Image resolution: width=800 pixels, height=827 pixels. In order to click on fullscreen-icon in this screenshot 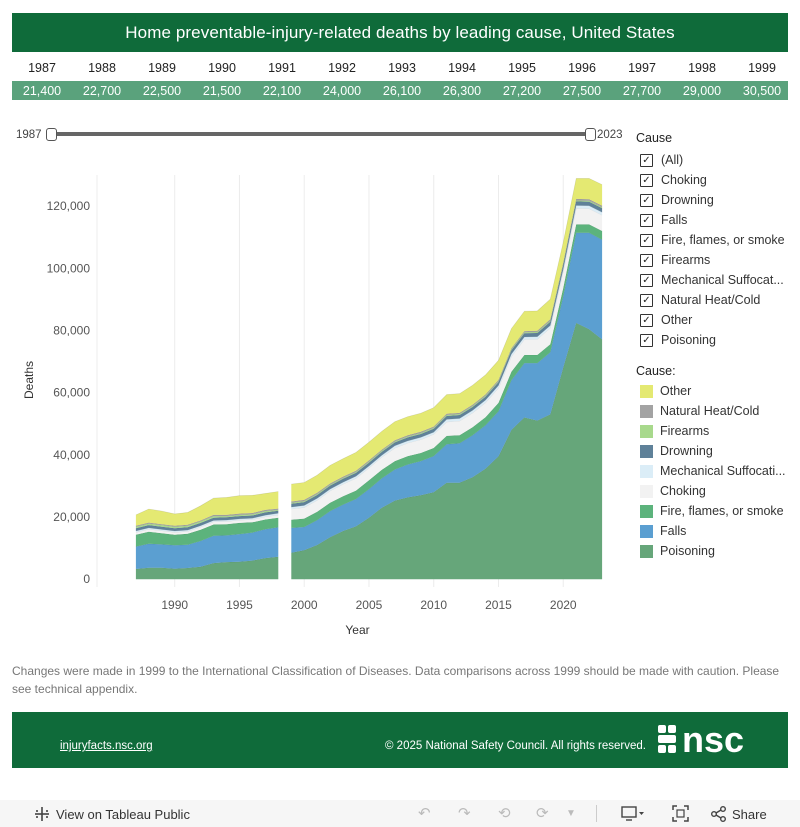, I will do `click(680, 813)`.